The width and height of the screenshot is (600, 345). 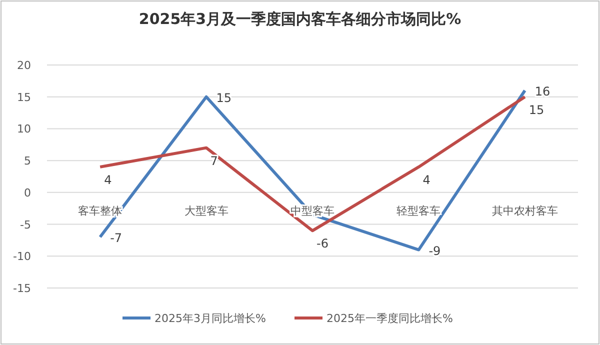 I want to click on y-tick-label: 20, so click(x=24, y=65).